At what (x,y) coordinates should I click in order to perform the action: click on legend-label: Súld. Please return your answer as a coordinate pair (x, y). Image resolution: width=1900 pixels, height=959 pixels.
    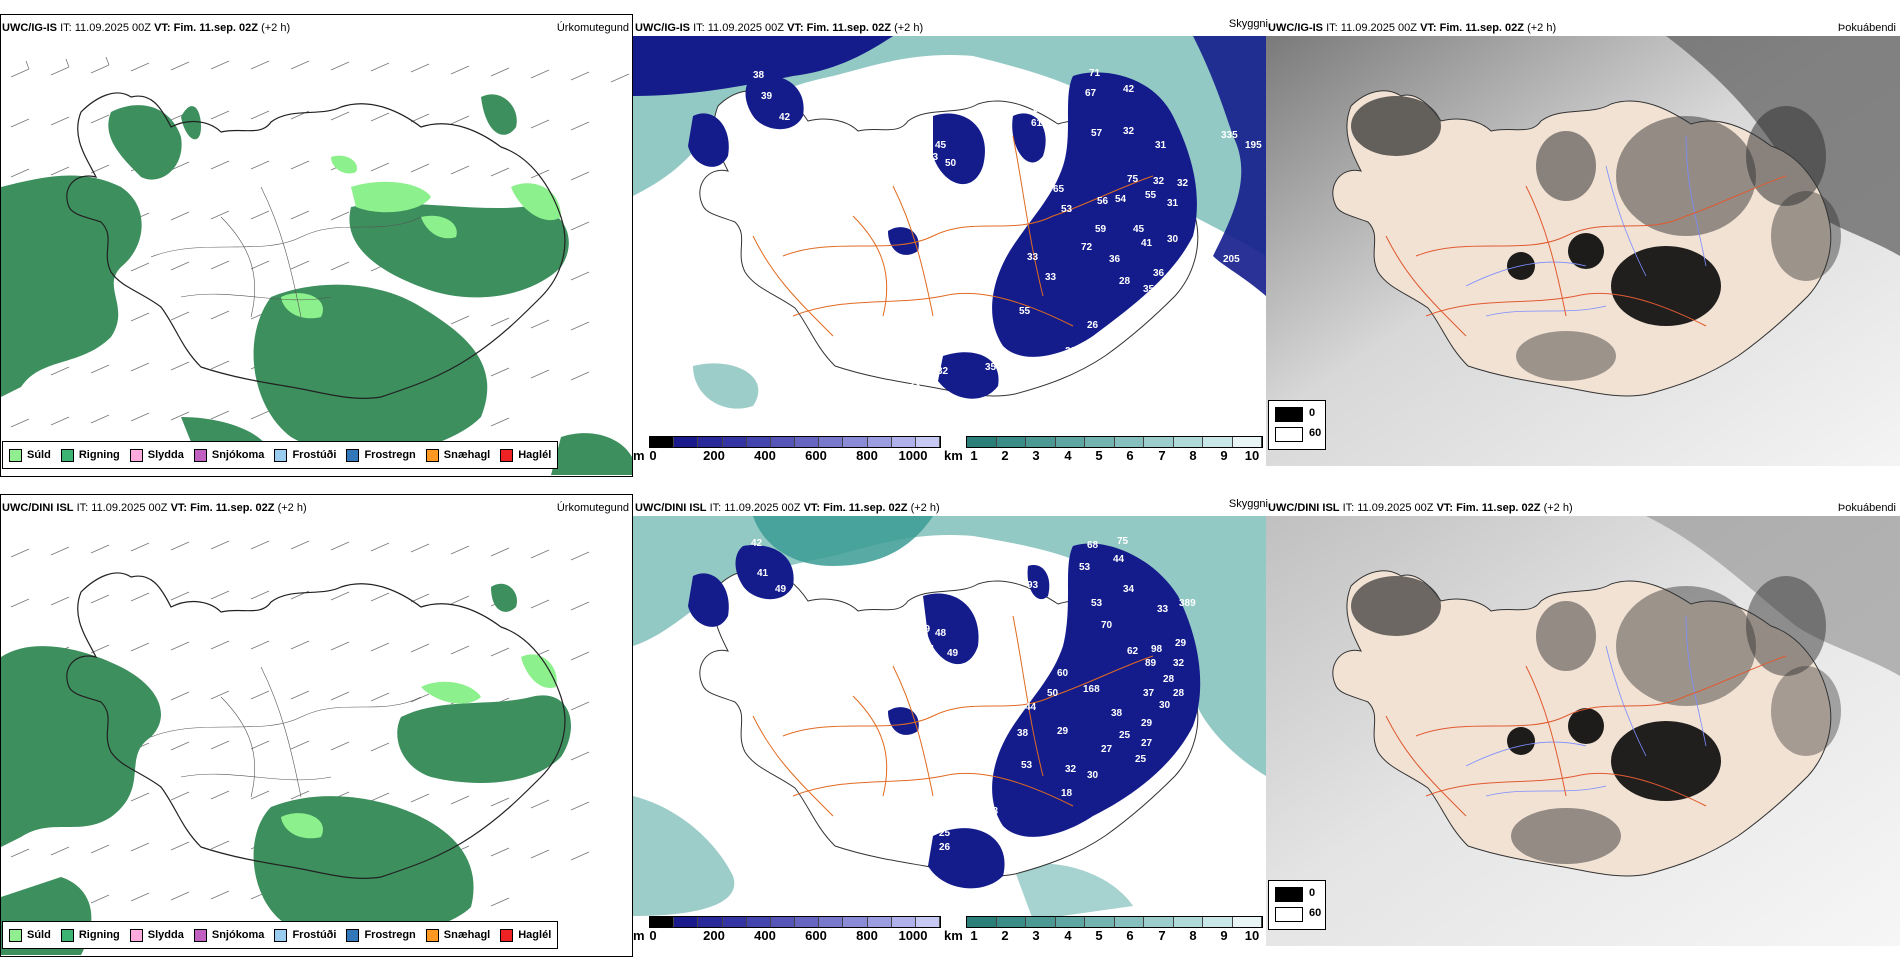
    Looking at the image, I should click on (39, 935).